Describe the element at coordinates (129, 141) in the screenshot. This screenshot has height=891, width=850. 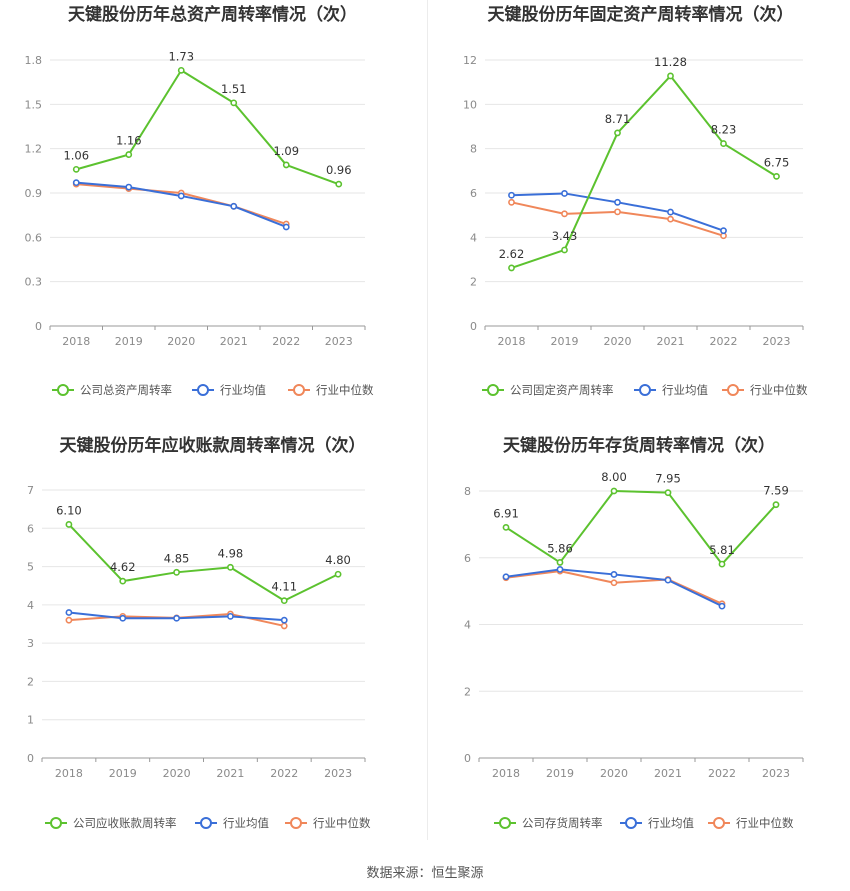
I see `data-label: 1.16` at that location.